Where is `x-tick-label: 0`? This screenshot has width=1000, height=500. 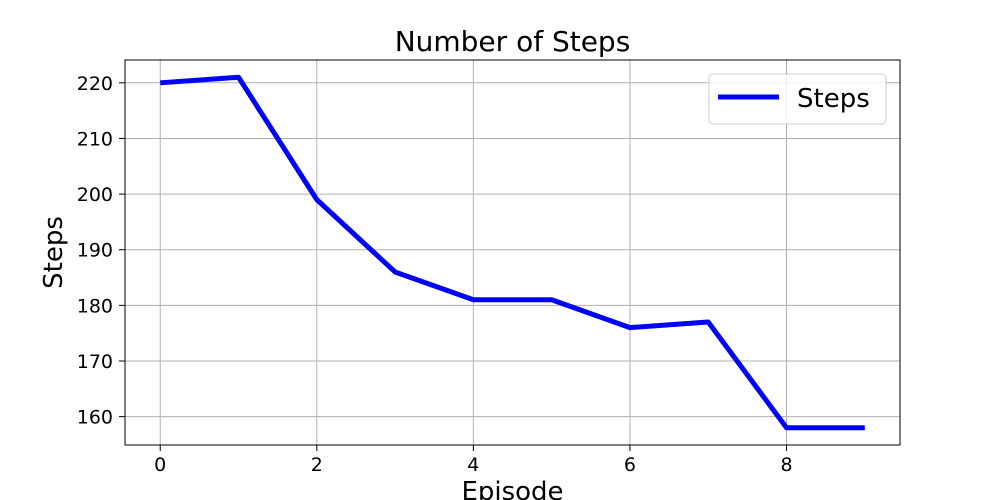 x-tick-label: 0 is located at coordinates (160, 465).